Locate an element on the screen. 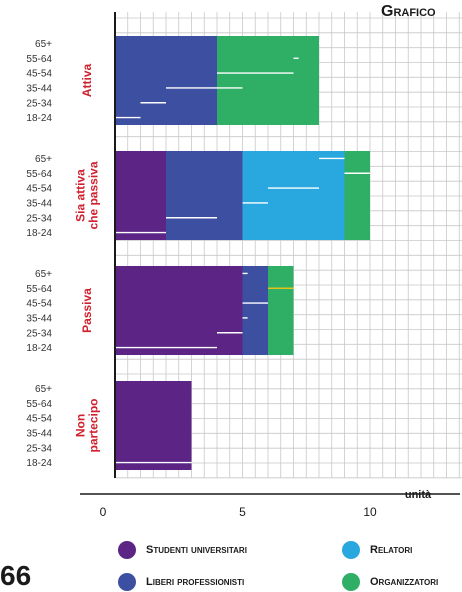 The image size is (462, 592). age-label-0-5: 18-24 is located at coordinates (39, 118).